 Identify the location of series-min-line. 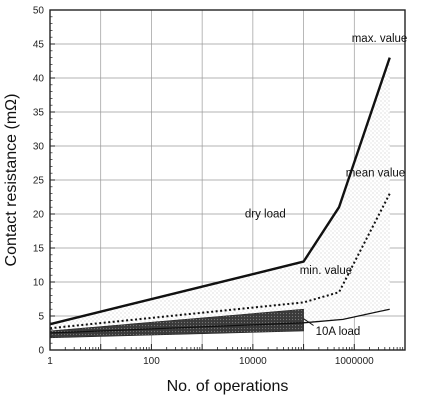
(219, 321).